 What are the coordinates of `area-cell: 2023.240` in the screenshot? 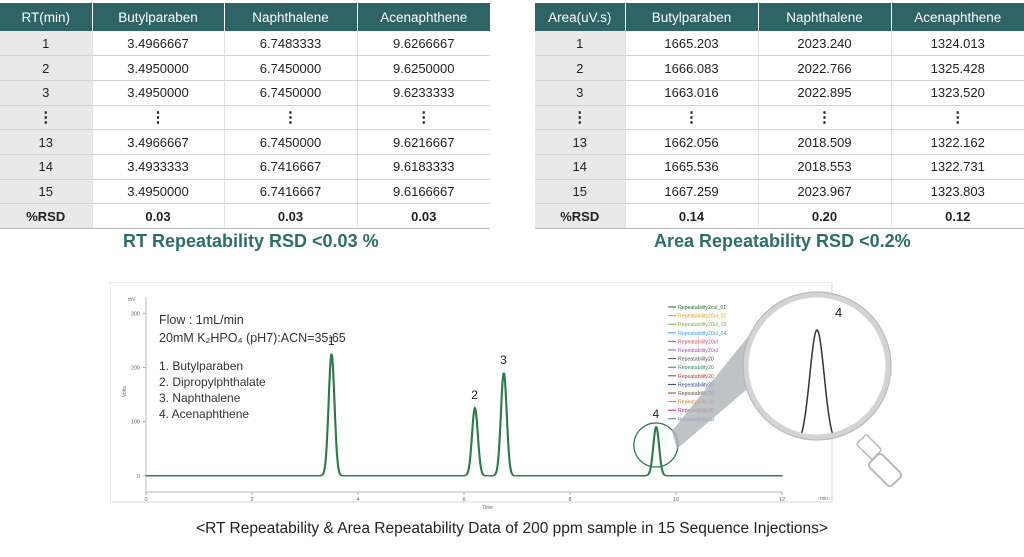 It's located at (825, 44).